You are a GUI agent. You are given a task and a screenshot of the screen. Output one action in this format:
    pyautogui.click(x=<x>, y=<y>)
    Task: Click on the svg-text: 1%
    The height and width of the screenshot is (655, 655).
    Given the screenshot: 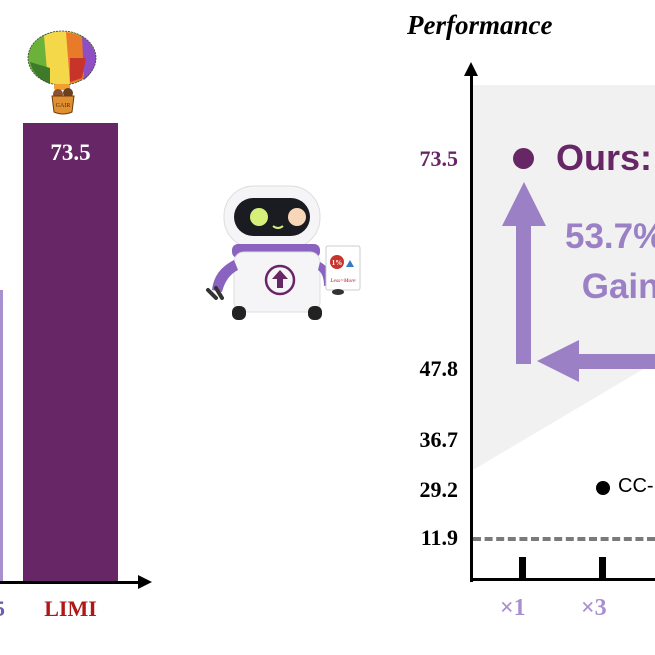 What is the action you would take?
    pyautogui.click(x=337, y=263)
    